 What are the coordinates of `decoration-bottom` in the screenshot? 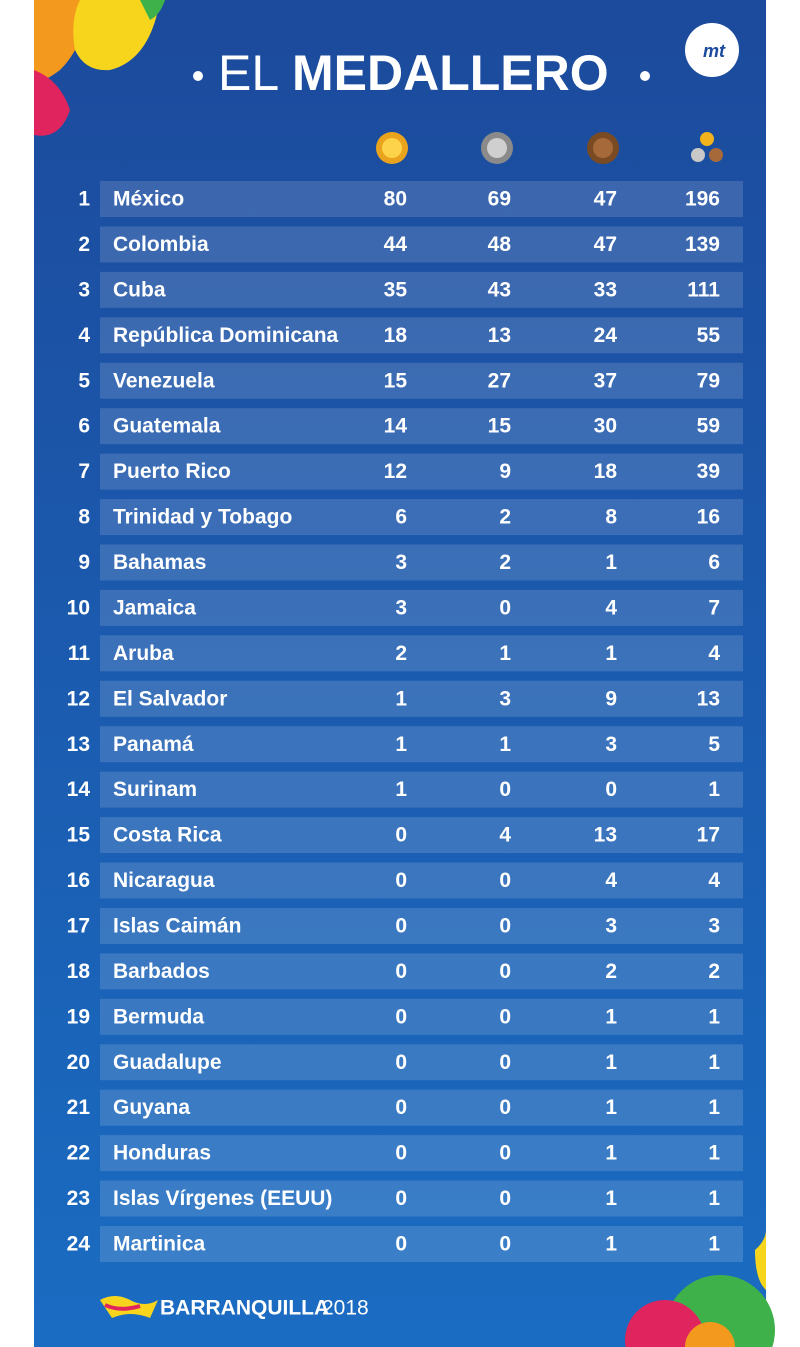 It's located at (700, 1288).